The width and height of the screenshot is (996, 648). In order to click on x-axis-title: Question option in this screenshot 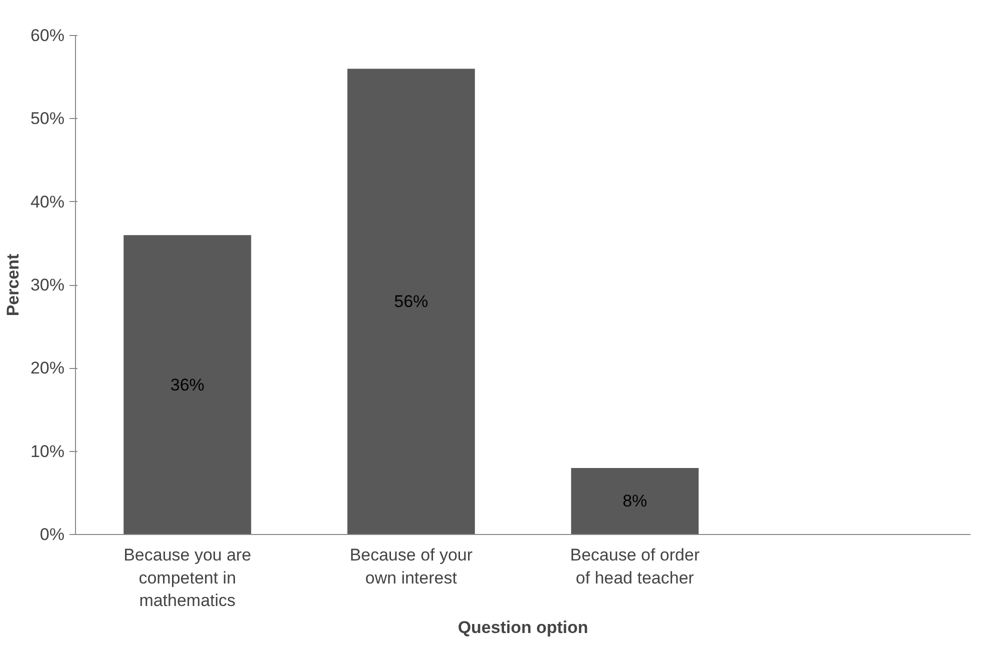, I will do `click(523, 628)`.